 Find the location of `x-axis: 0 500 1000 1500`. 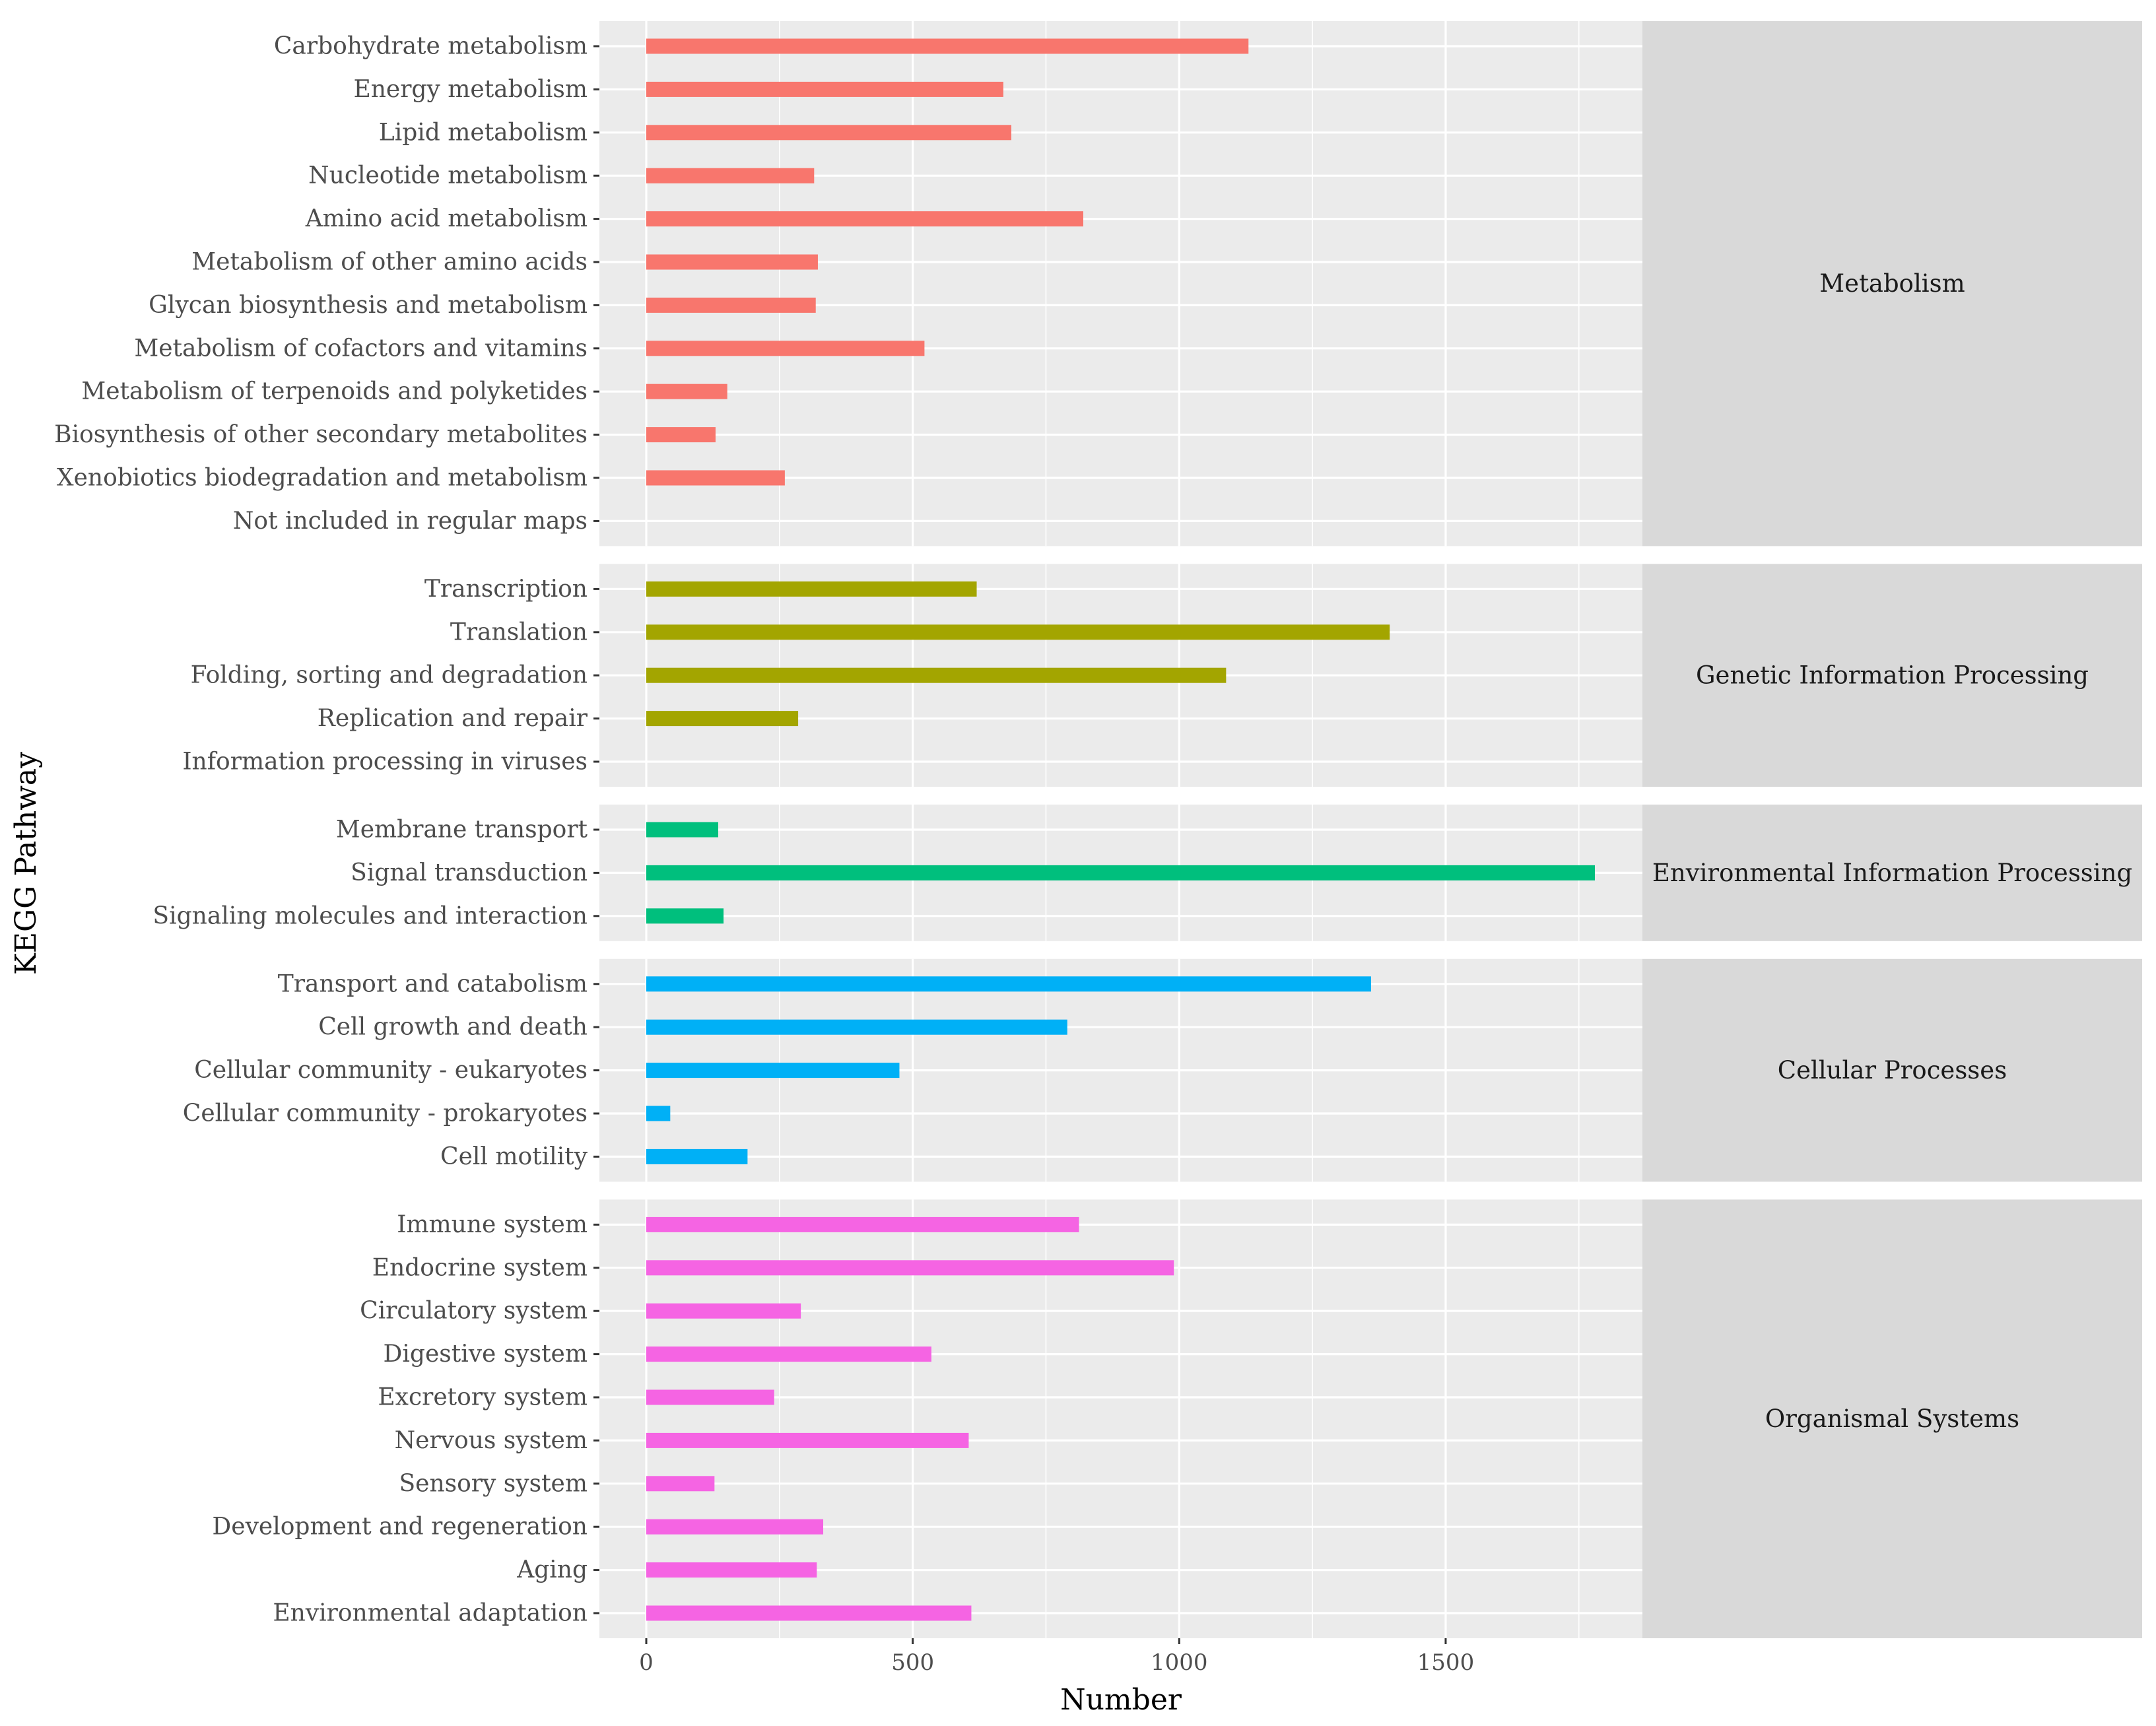

x-axis: 0 500 1000 1500 is located at coordinates (1056, 1657).